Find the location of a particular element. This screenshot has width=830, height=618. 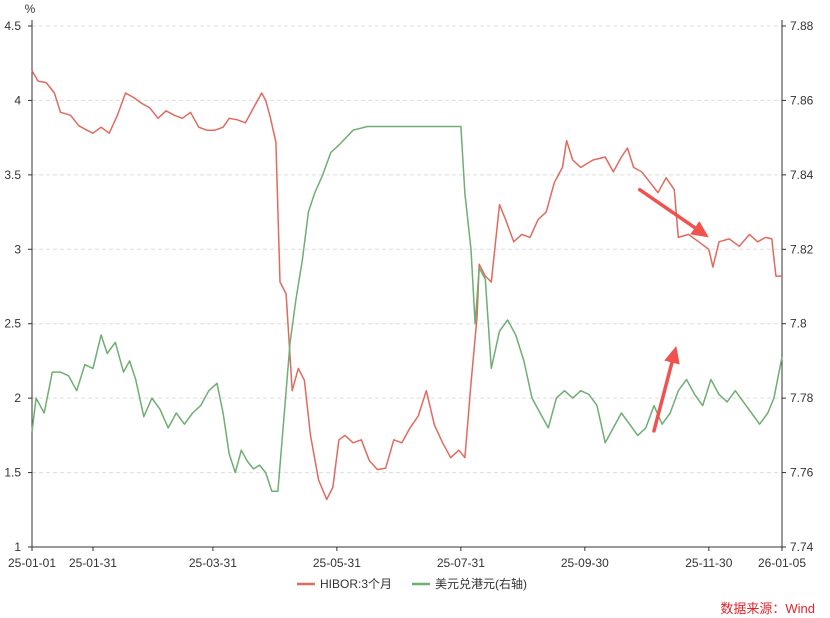

right-tick-label: 7.86 is located at coordinates (802, 100).